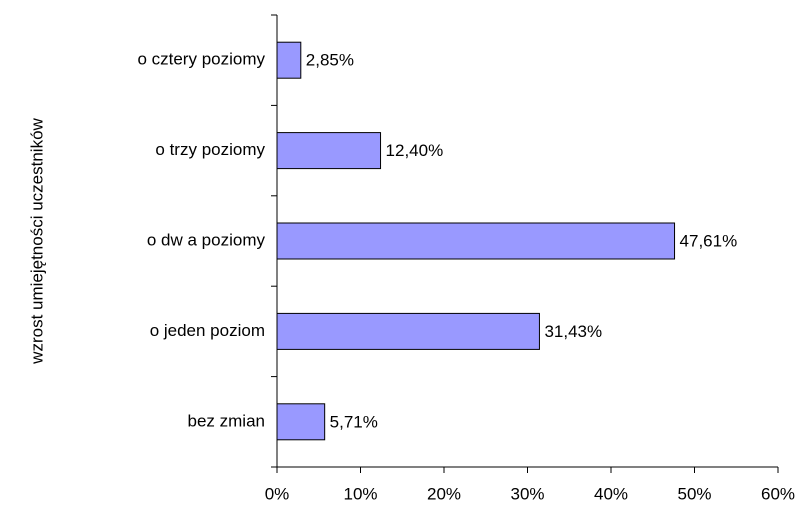  I want to click on y-tick-label: bez zmian, so click(226, 420).